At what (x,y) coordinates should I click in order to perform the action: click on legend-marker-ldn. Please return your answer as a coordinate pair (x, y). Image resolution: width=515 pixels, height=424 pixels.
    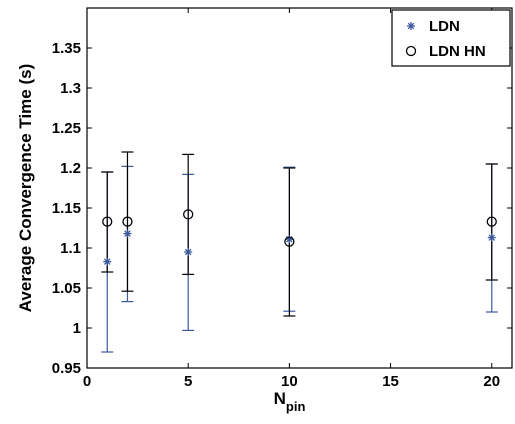
    Looking at the image, I should click on (411, 26).